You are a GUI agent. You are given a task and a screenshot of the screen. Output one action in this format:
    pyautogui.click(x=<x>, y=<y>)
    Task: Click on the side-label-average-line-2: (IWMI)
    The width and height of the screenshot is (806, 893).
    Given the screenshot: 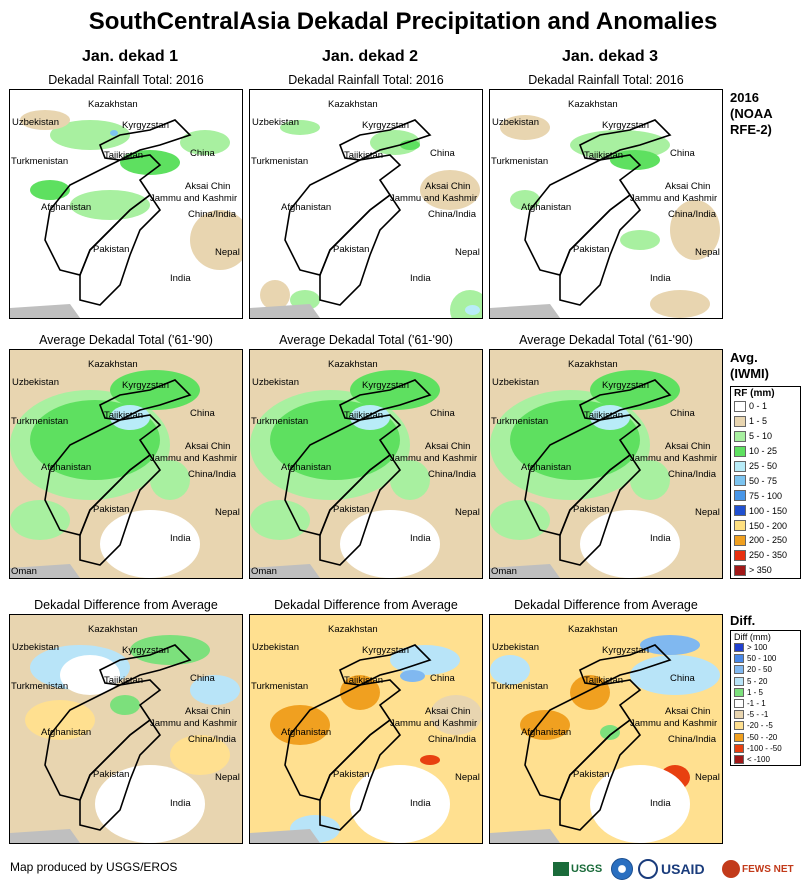 What is the action you would take?
    pyautogui.click(x=749, y=373)
    